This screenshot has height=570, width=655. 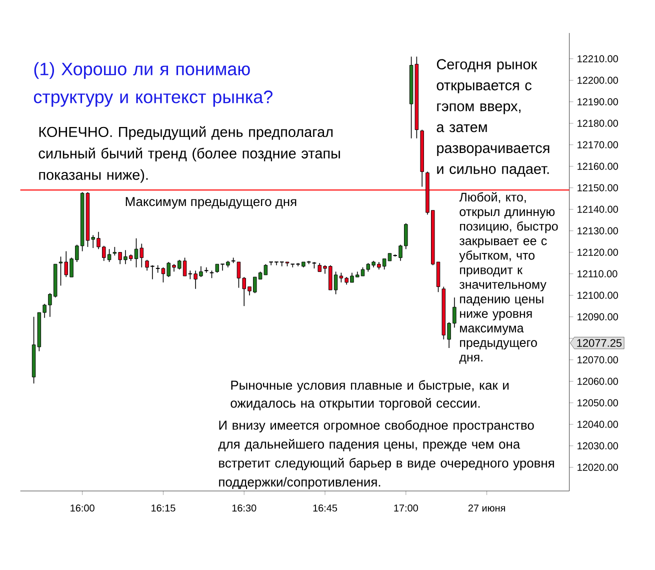 I want to click on y-tick-label: 12160.00, so click(x=598, y=166).